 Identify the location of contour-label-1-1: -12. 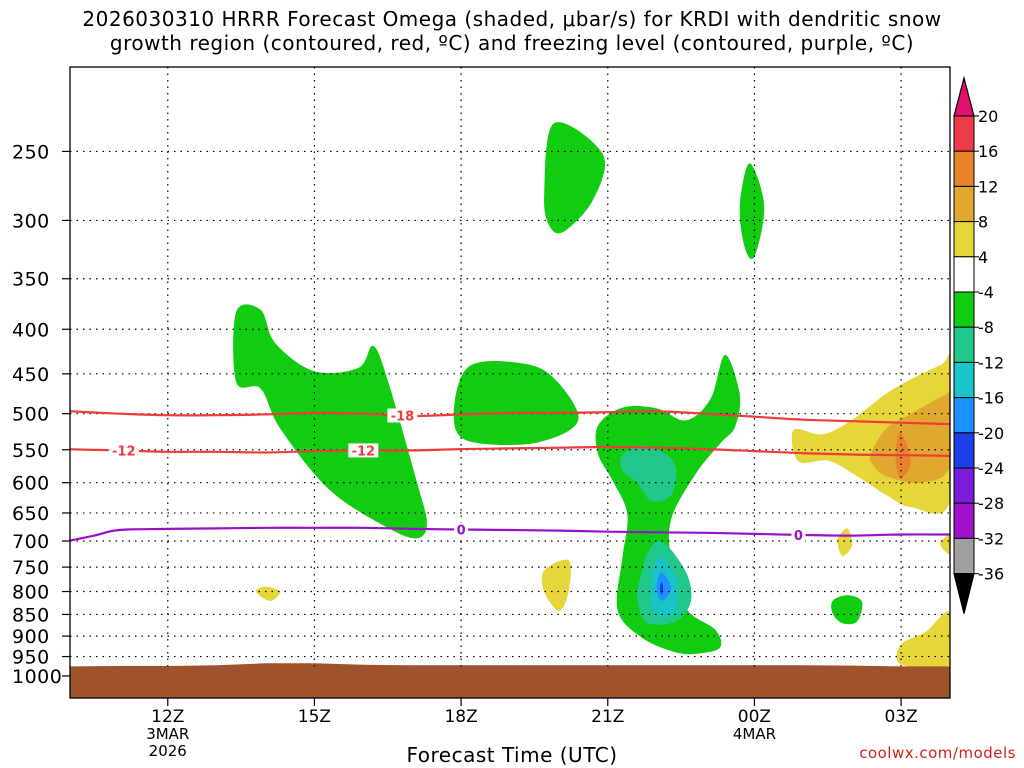
(364, 451).